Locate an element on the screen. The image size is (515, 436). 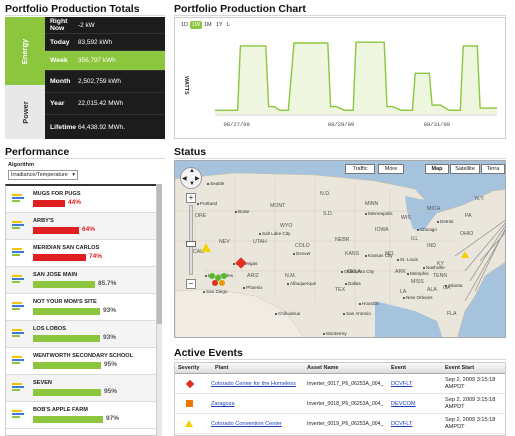
map-state-label: KY is located at coordinates (440, 264).